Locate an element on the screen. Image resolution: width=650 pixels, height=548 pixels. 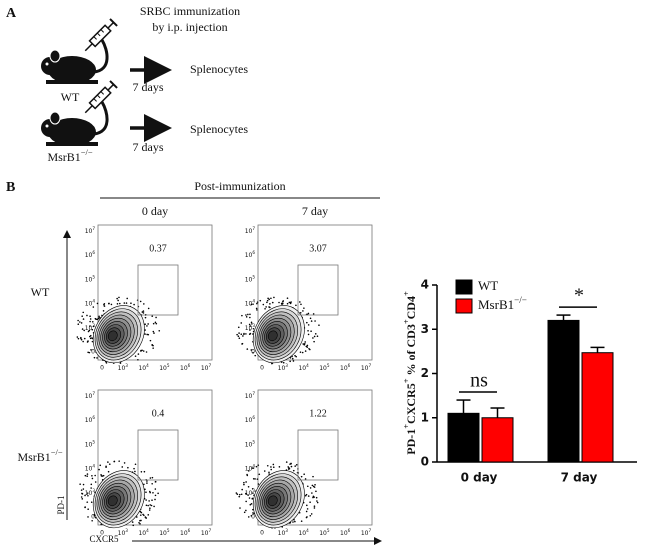
legend-label: WT is located at coordinates (488, 285).